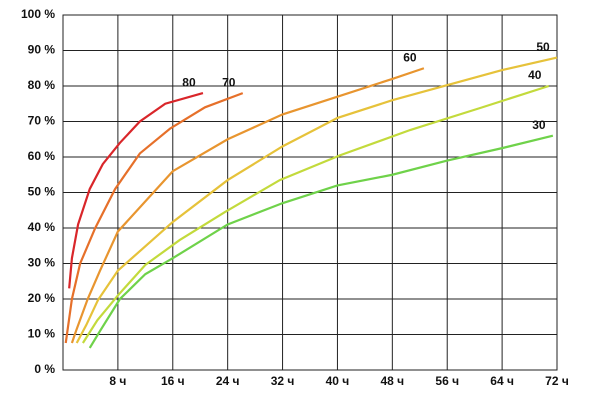  Describe the element at coordinates (117, 381) in the screenshot. I see `x-tick-label: 8 ч` at that location.